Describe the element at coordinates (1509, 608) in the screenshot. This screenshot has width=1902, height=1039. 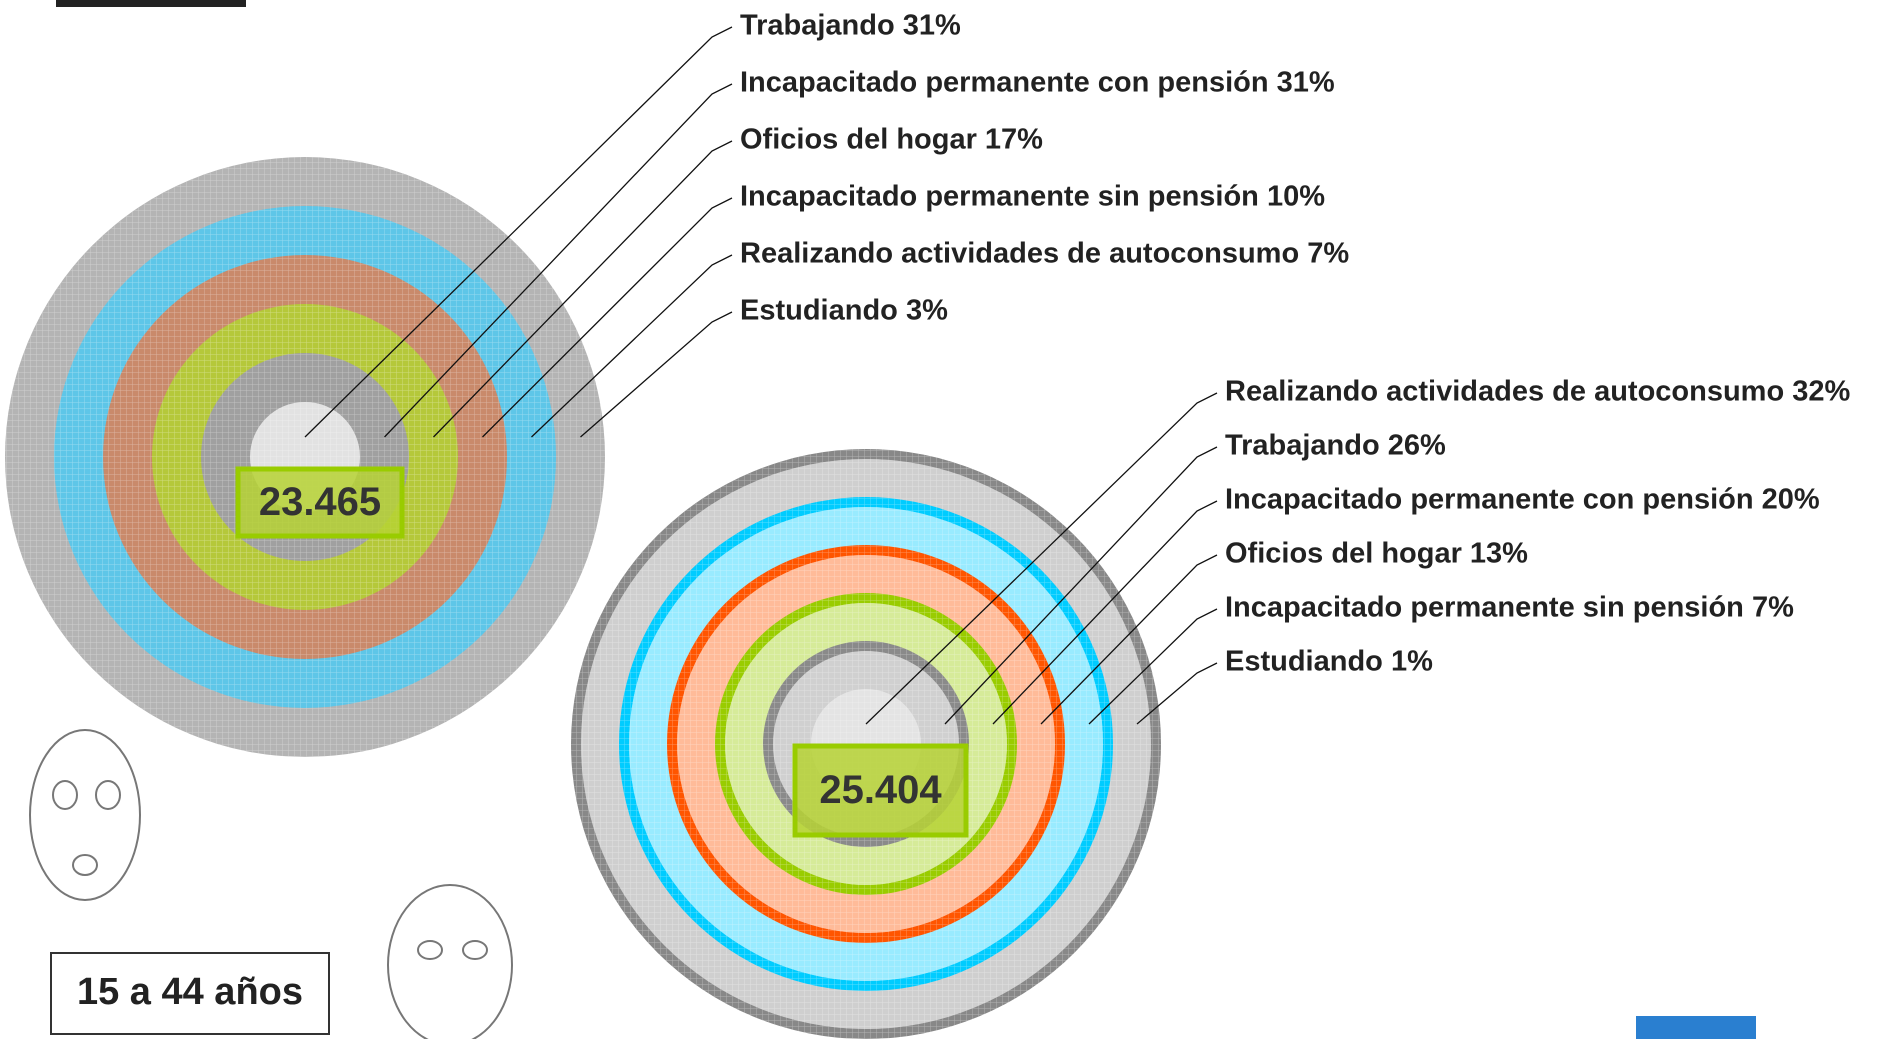
I see `ring-label: Incapacitado permanente sin pensión 7%` at that location.